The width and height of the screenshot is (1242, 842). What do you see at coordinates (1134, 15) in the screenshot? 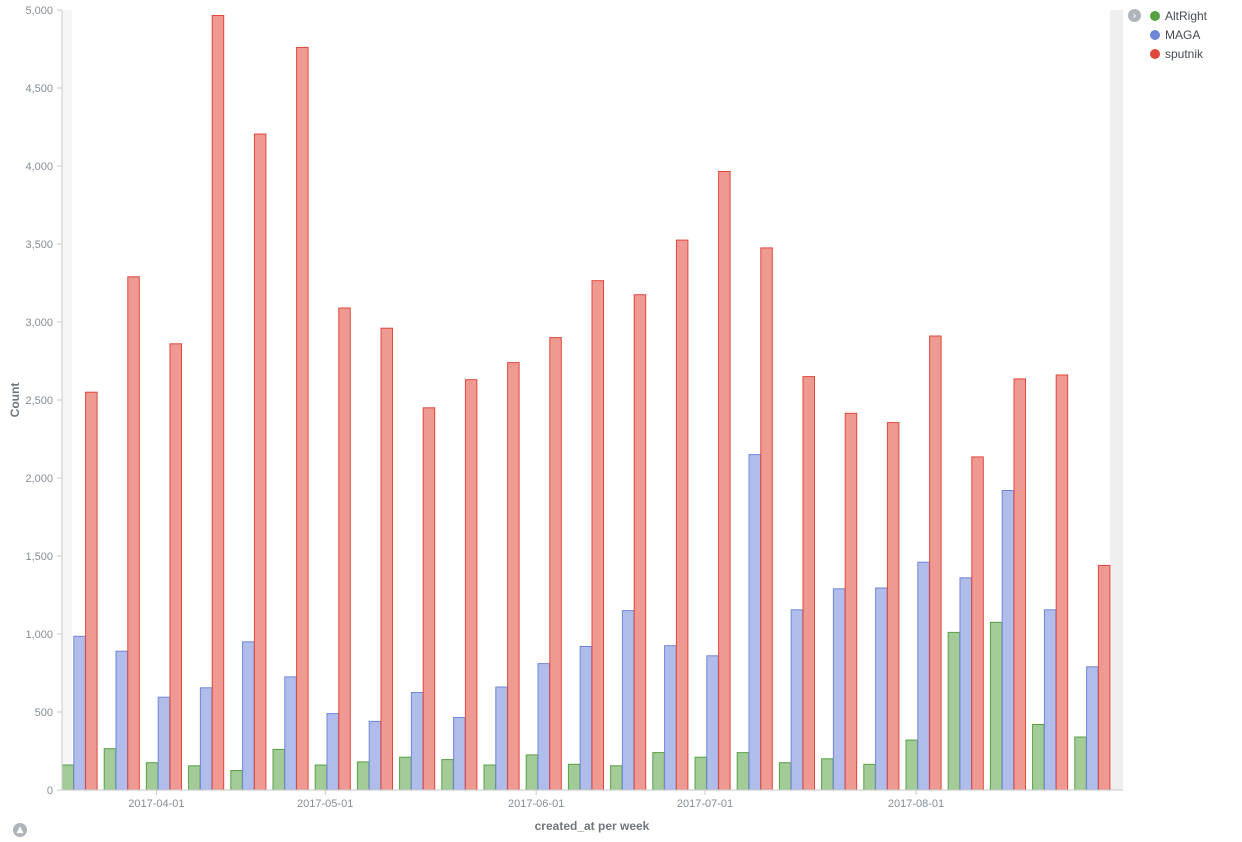
I see `chevron-right-icon: ›` at bounding box center [1134, 15].